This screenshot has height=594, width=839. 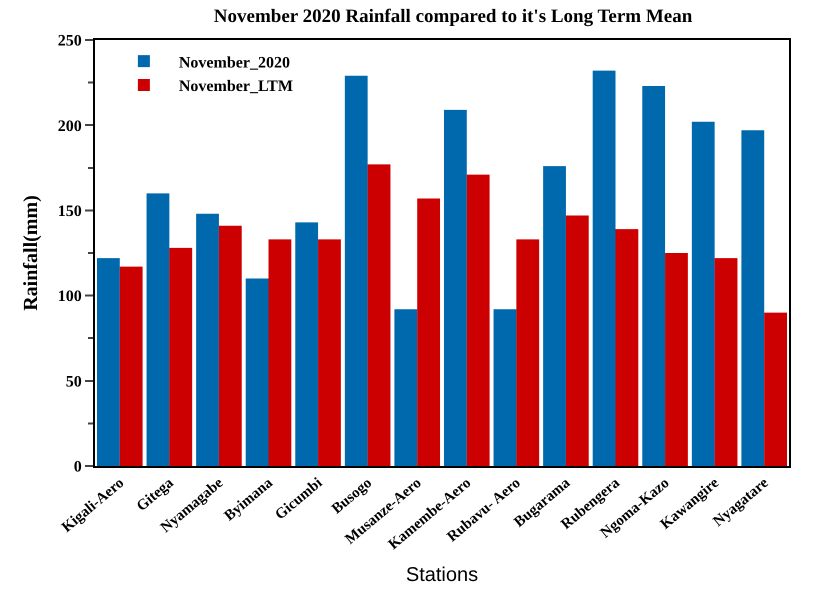 What do you see at coordinates (234, 63) in the screenshot?
I see `legend-label: November_2020` at bounding box center [234, 63].